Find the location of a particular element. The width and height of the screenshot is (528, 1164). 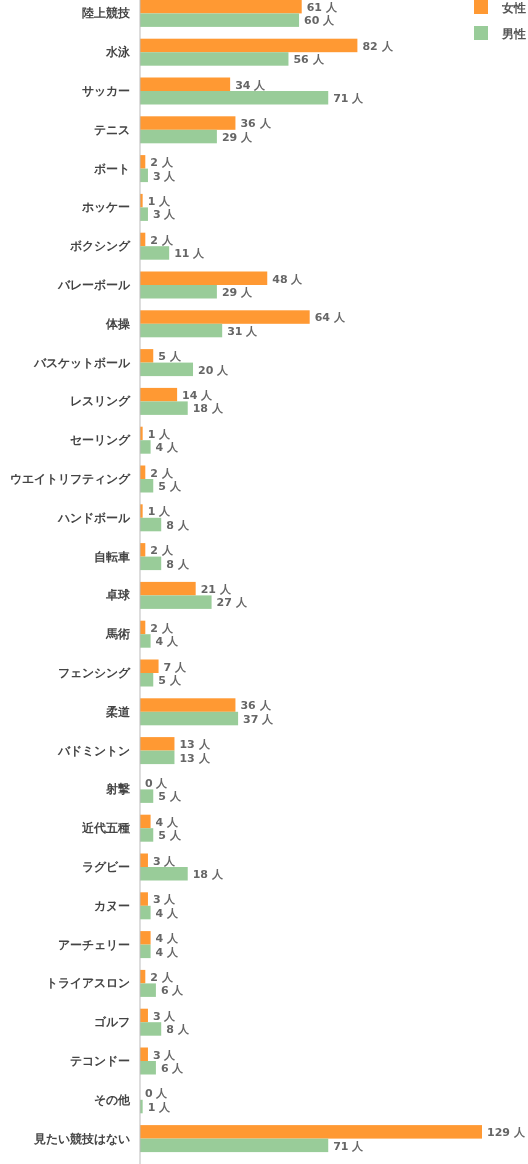

y-tick-label: ラグビー is located at coordinates (106, 867).